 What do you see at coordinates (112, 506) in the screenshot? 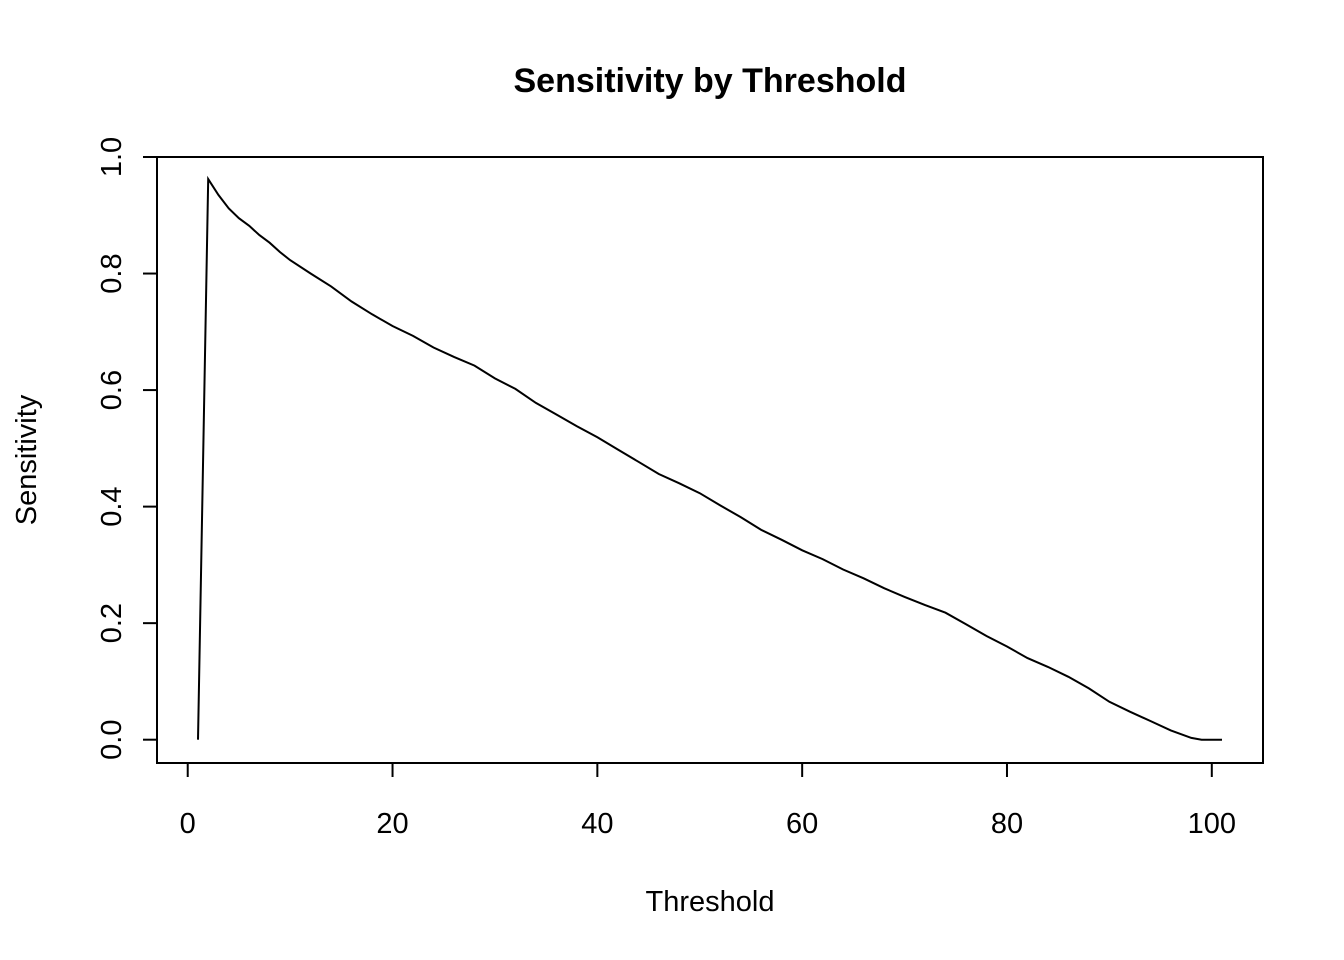
I see `y-tick-label: 0.4` at bounding box center [112, 506].